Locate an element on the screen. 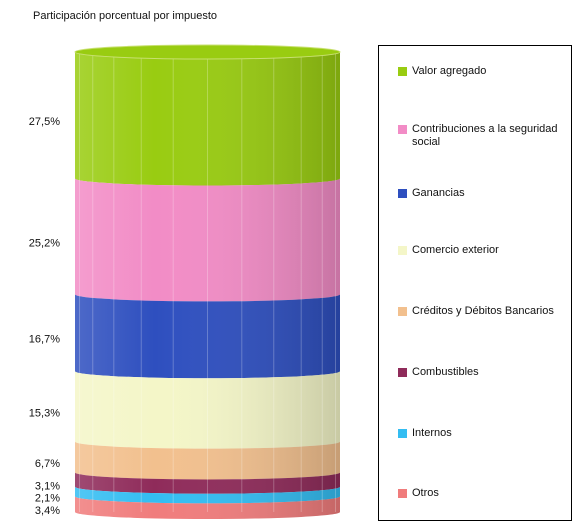  legend-label: Otros is located at coordinates (425, 493).